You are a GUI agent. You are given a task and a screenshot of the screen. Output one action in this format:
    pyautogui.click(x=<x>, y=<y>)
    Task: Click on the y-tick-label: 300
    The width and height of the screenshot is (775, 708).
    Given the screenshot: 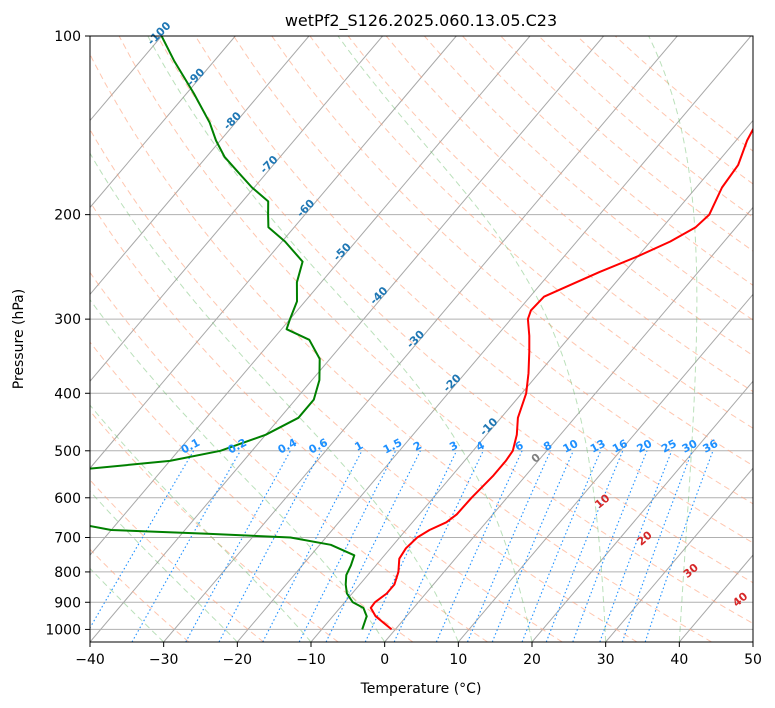 What is the action you would take?
    pyautogui.click(x=67, y=320)
    